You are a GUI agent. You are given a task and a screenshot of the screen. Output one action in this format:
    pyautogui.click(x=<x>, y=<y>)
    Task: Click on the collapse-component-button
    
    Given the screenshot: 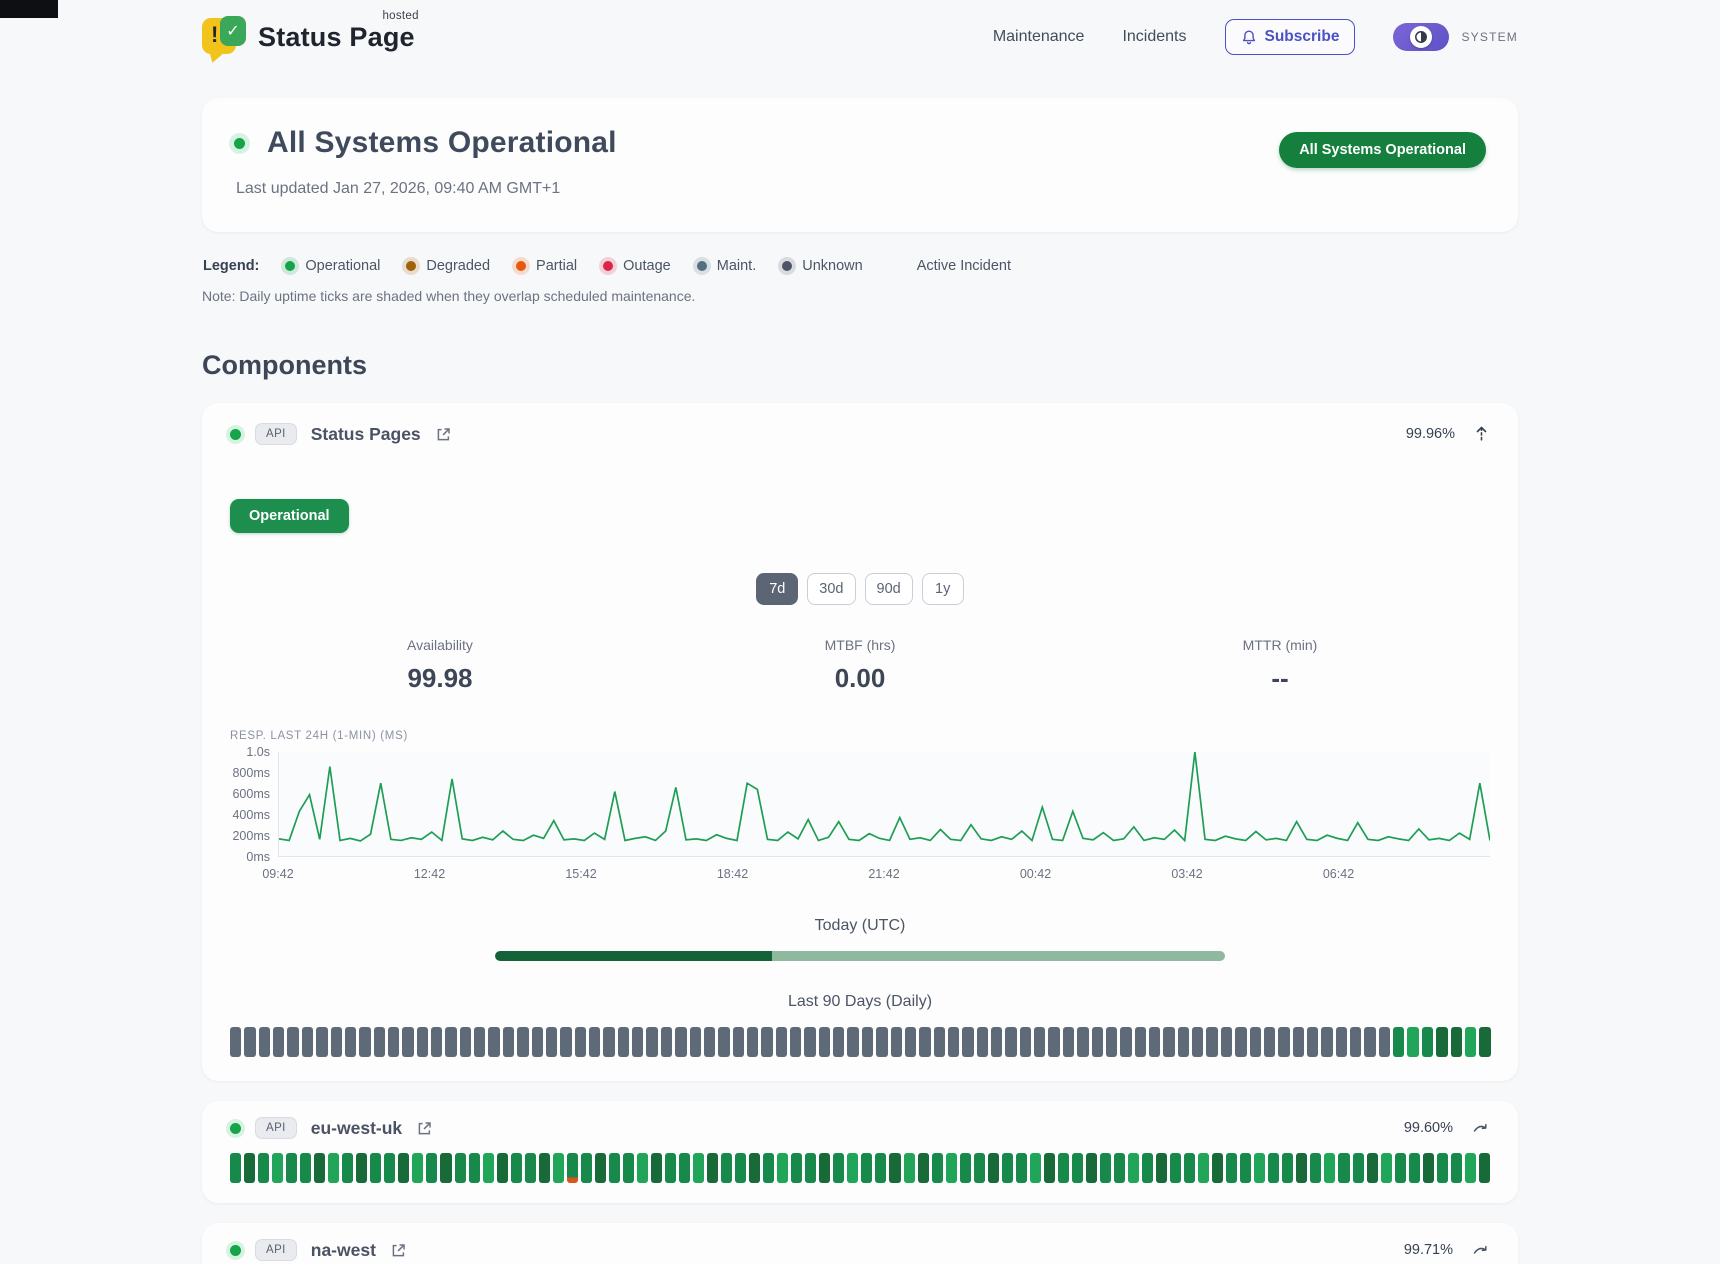 What is the action you would take?
    pyautogui.click(x=1481, y=434)
    